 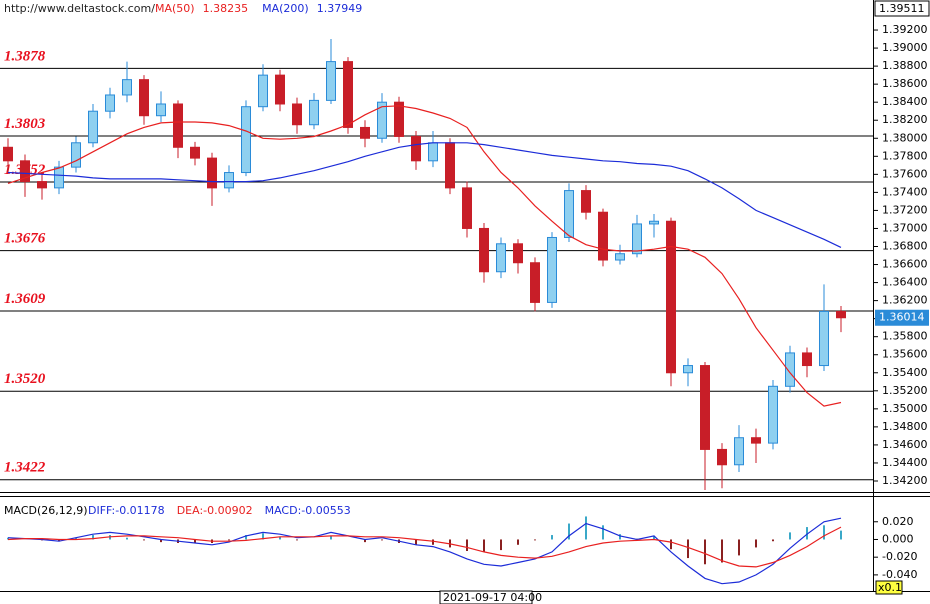 I want to click on scale-box, so click(x=889, y=587).